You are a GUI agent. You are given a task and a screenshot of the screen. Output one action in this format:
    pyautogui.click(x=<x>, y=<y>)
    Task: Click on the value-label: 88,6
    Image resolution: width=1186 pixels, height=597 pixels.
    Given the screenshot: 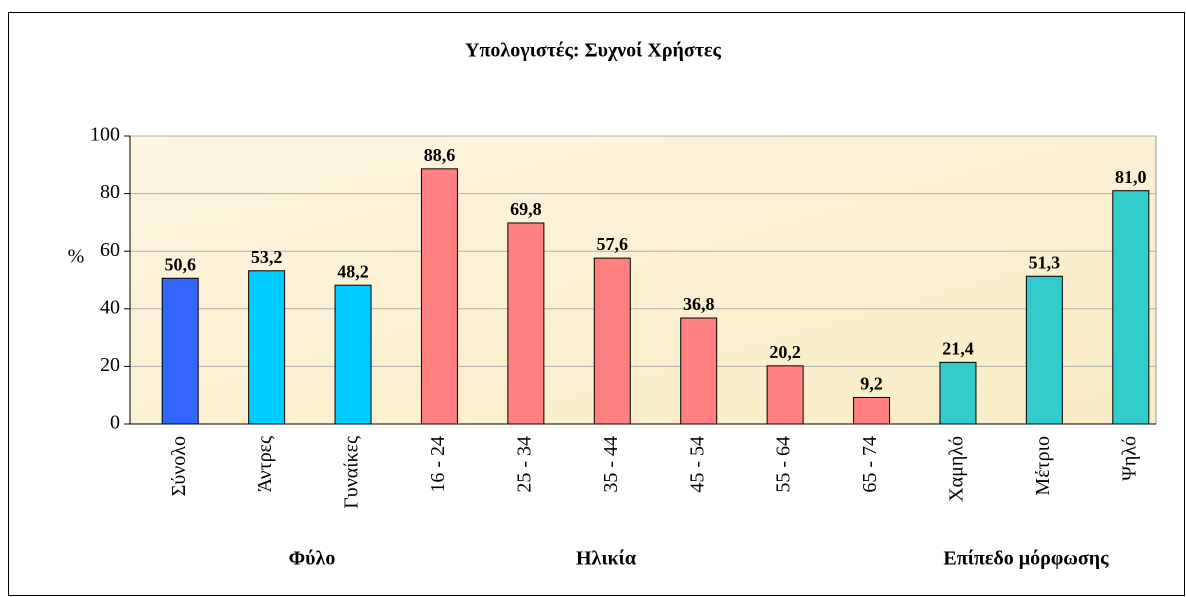 What is the action you would take?
    pyautogui.click(x=440, y=155)
    